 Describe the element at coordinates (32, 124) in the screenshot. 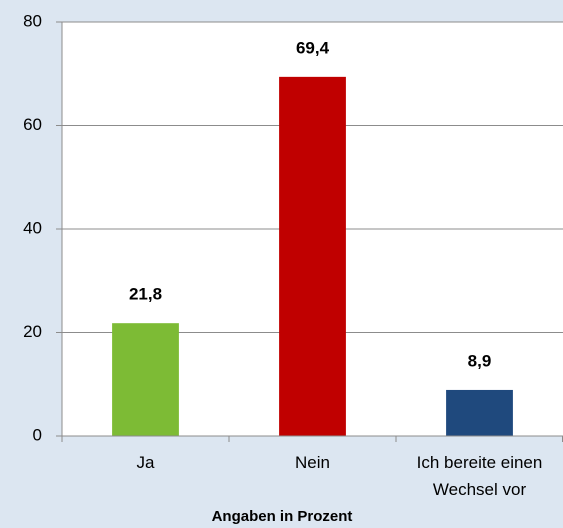

I see `y-tick-label: 60` at that location.